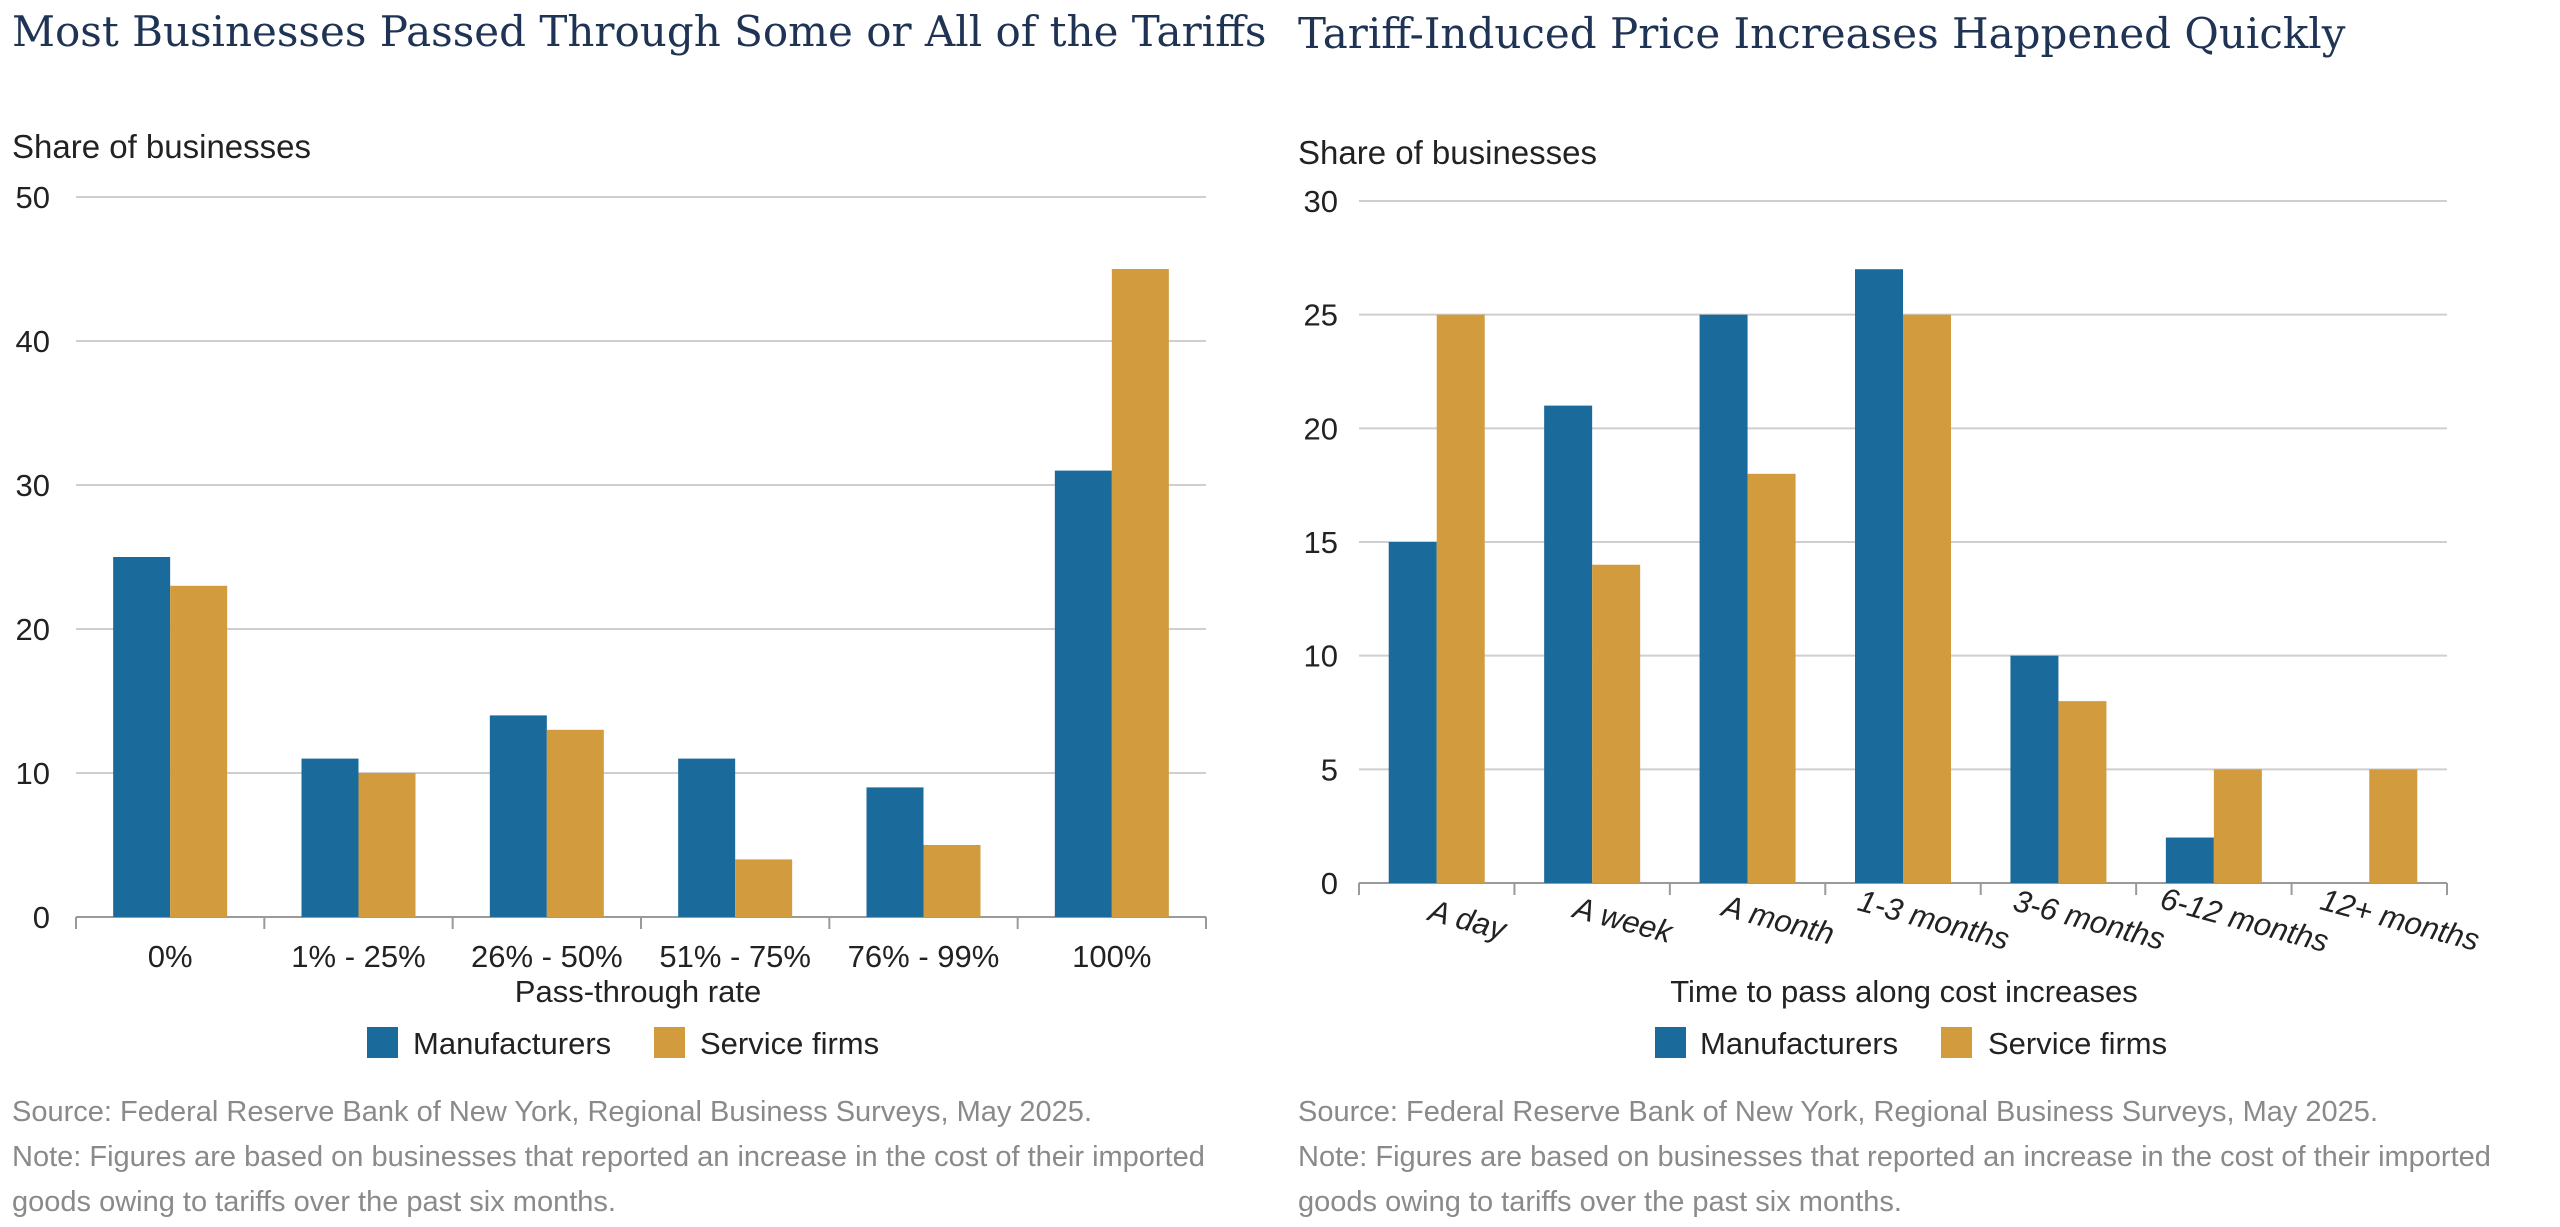  I want to click on chart-left-xlabel: Pass-through rate, so click(638, 991).